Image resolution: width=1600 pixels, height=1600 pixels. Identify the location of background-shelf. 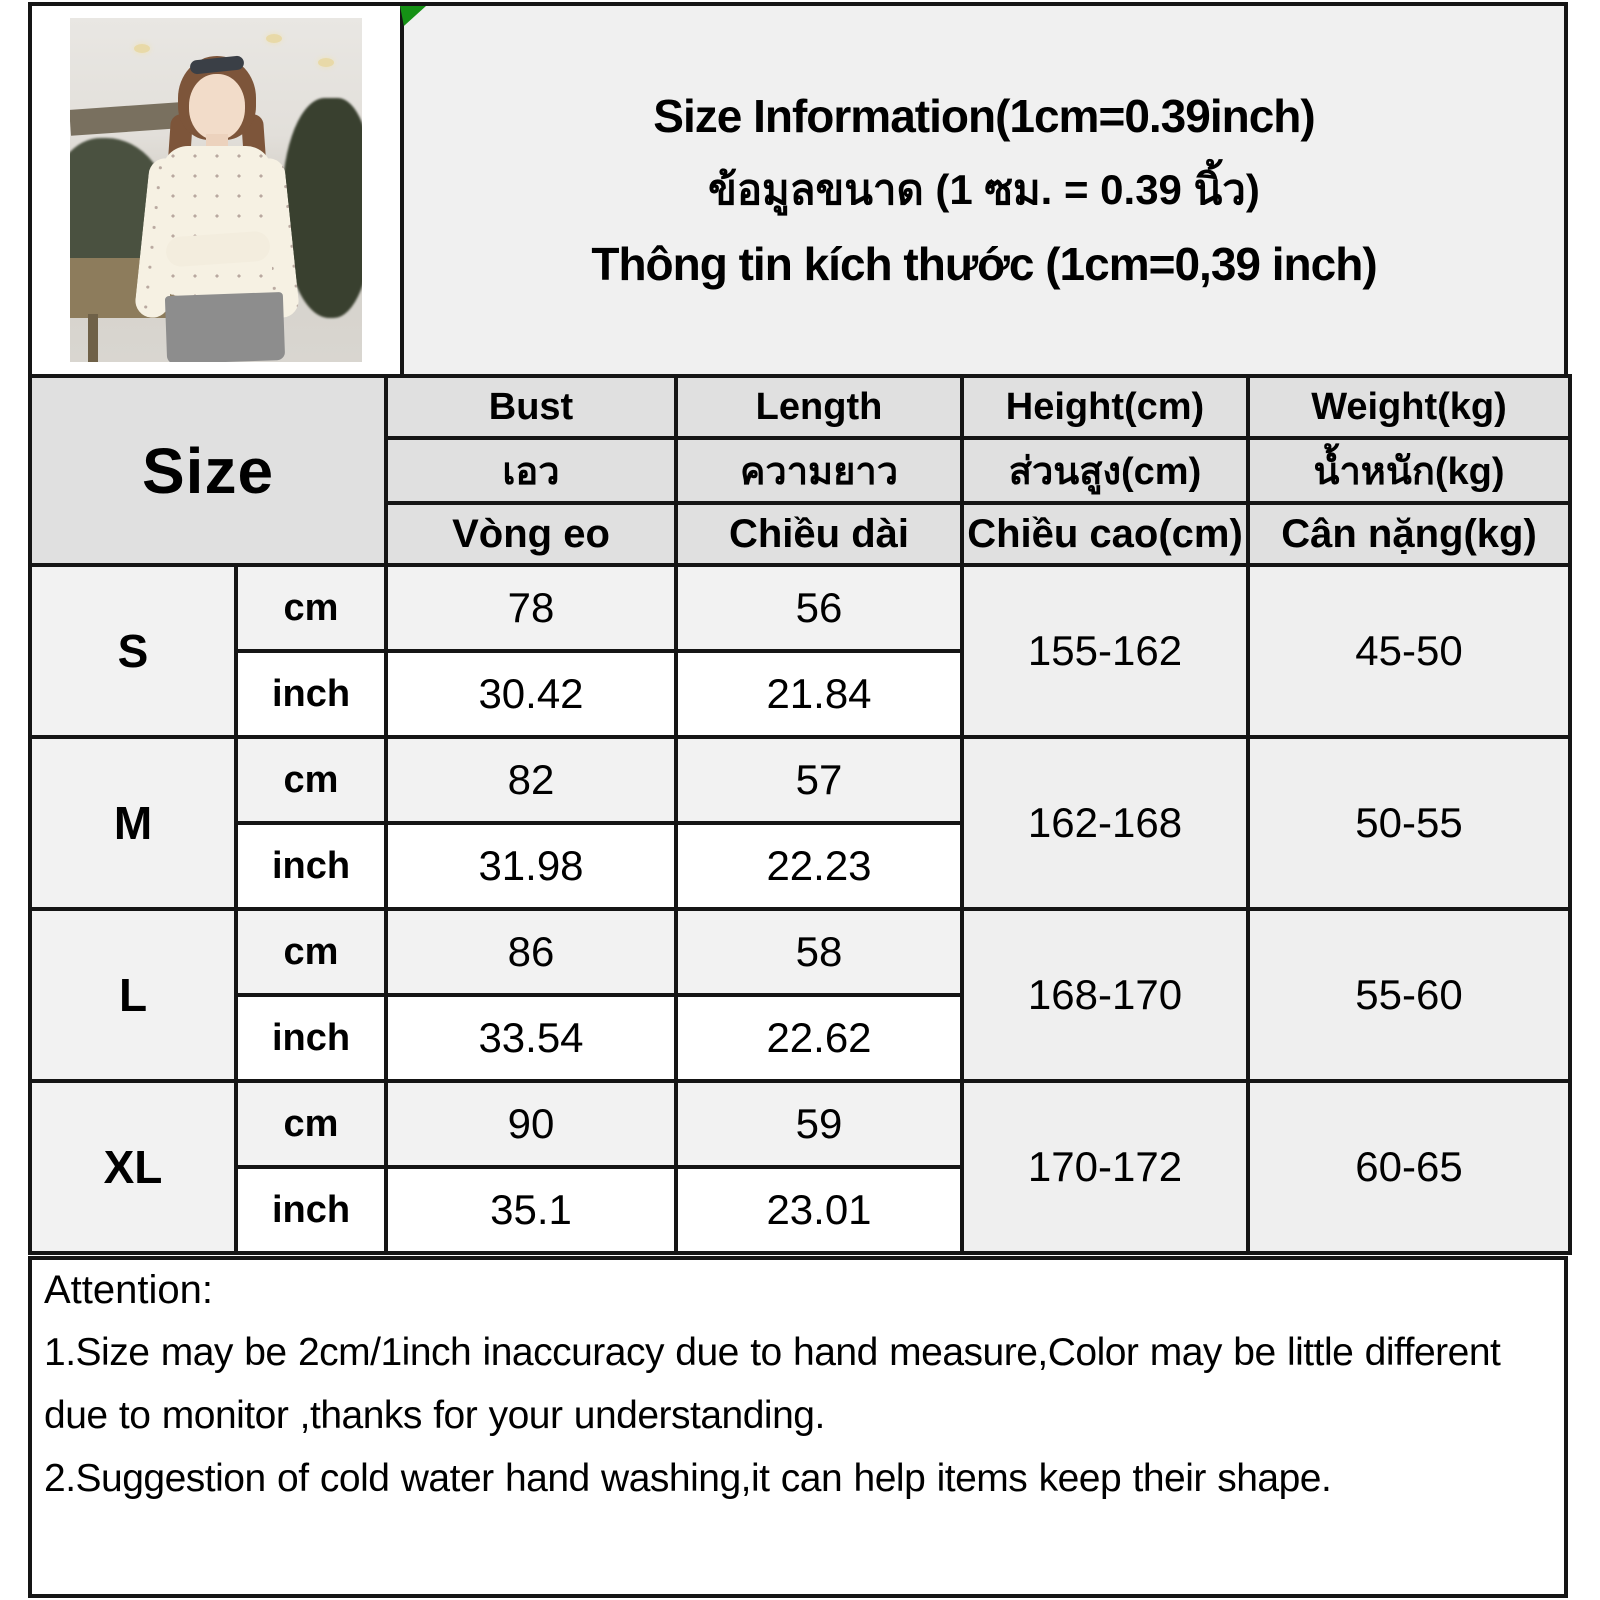
(125, 119).